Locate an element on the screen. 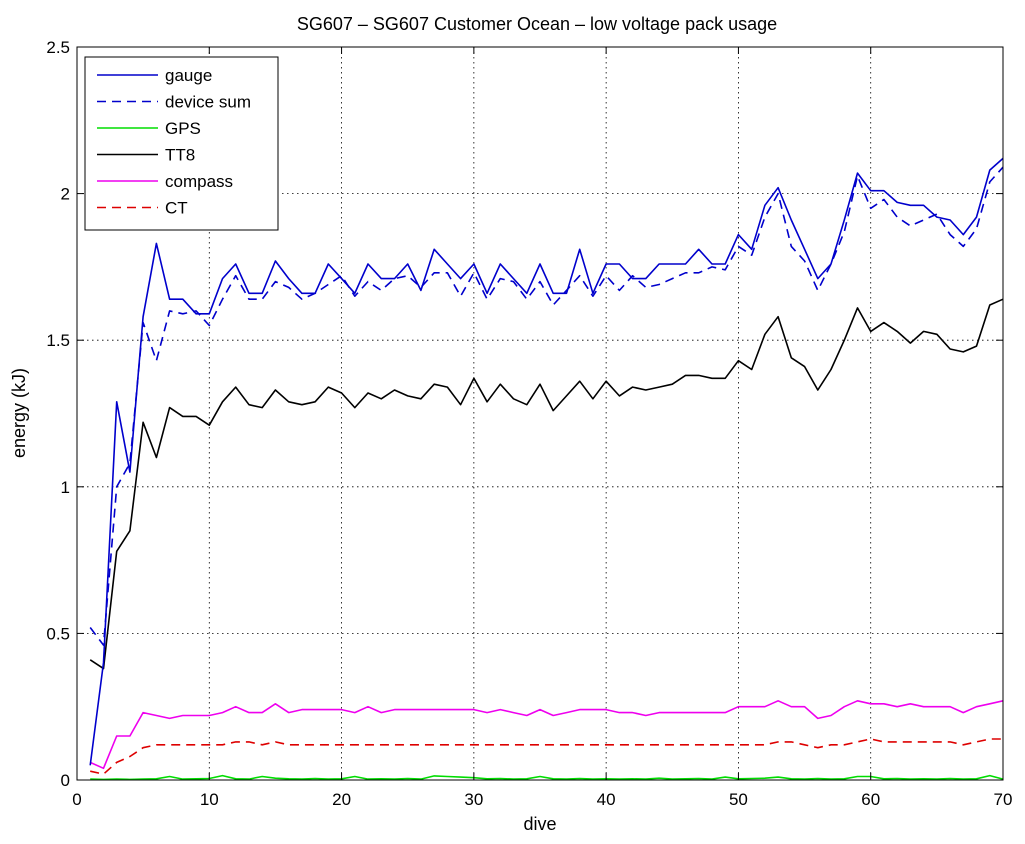  x-tick-label: 70 is located at coordinates (1003, 799).